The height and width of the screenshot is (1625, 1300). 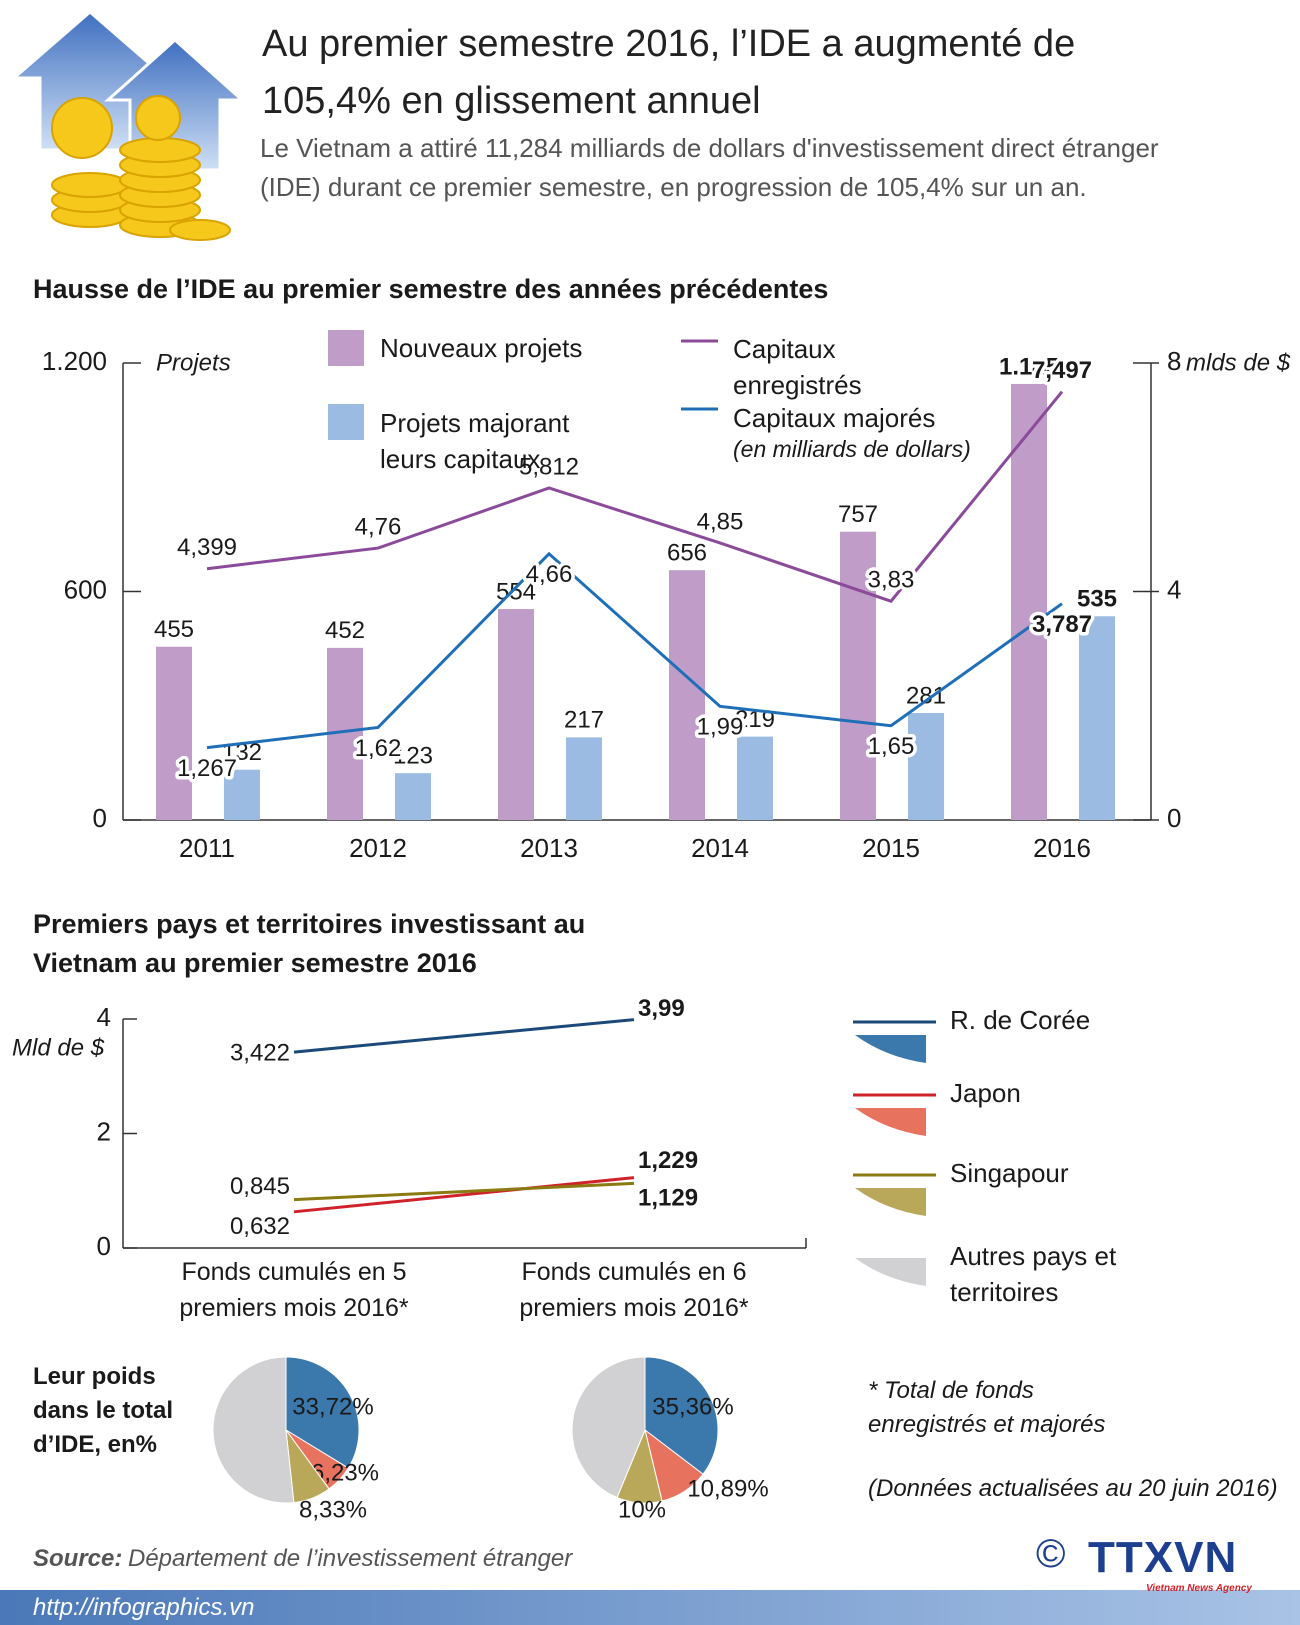 What do you see at coordinates (1174, 361) in the screenshot?
I see `y2-tick-label: 8` at bounding box center [1174, 361].